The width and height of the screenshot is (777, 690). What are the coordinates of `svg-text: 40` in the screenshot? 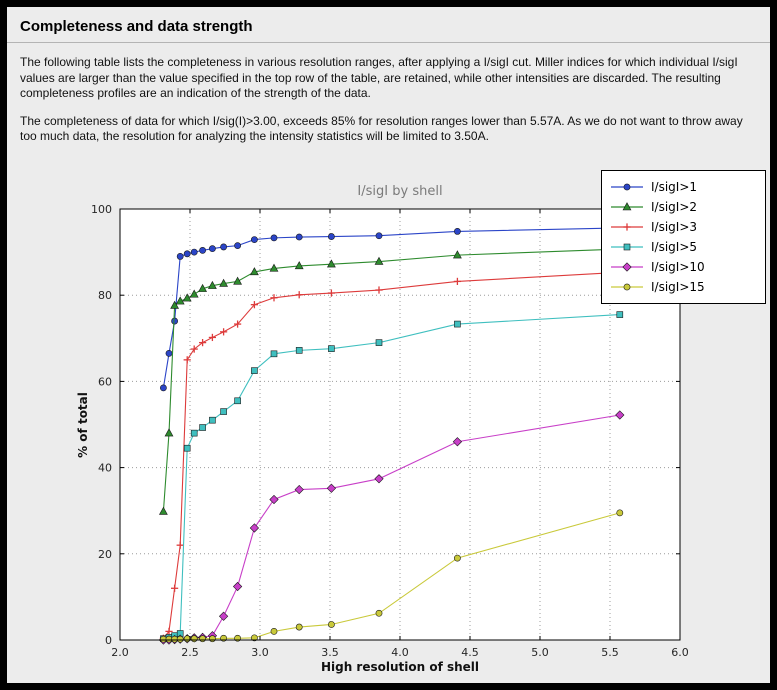 It's located at (105, 468).